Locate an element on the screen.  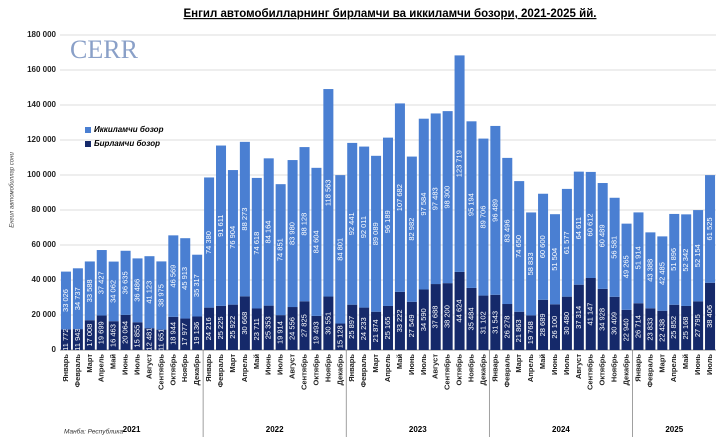
value-label: 34 590 is located at coordinates (423, 319).